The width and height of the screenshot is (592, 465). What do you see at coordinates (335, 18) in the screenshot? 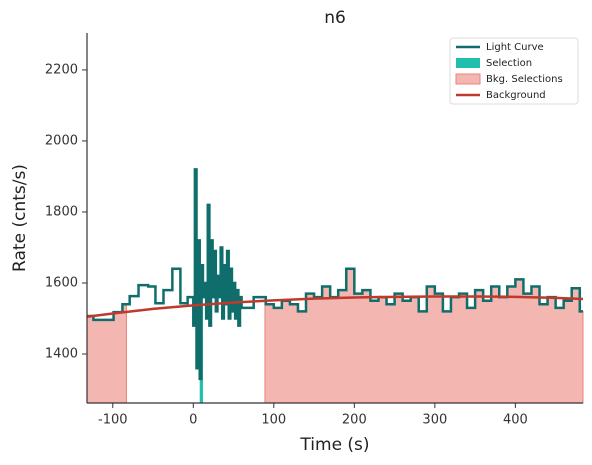
I see `chart-title: n6` at bounding box center [335, 18].